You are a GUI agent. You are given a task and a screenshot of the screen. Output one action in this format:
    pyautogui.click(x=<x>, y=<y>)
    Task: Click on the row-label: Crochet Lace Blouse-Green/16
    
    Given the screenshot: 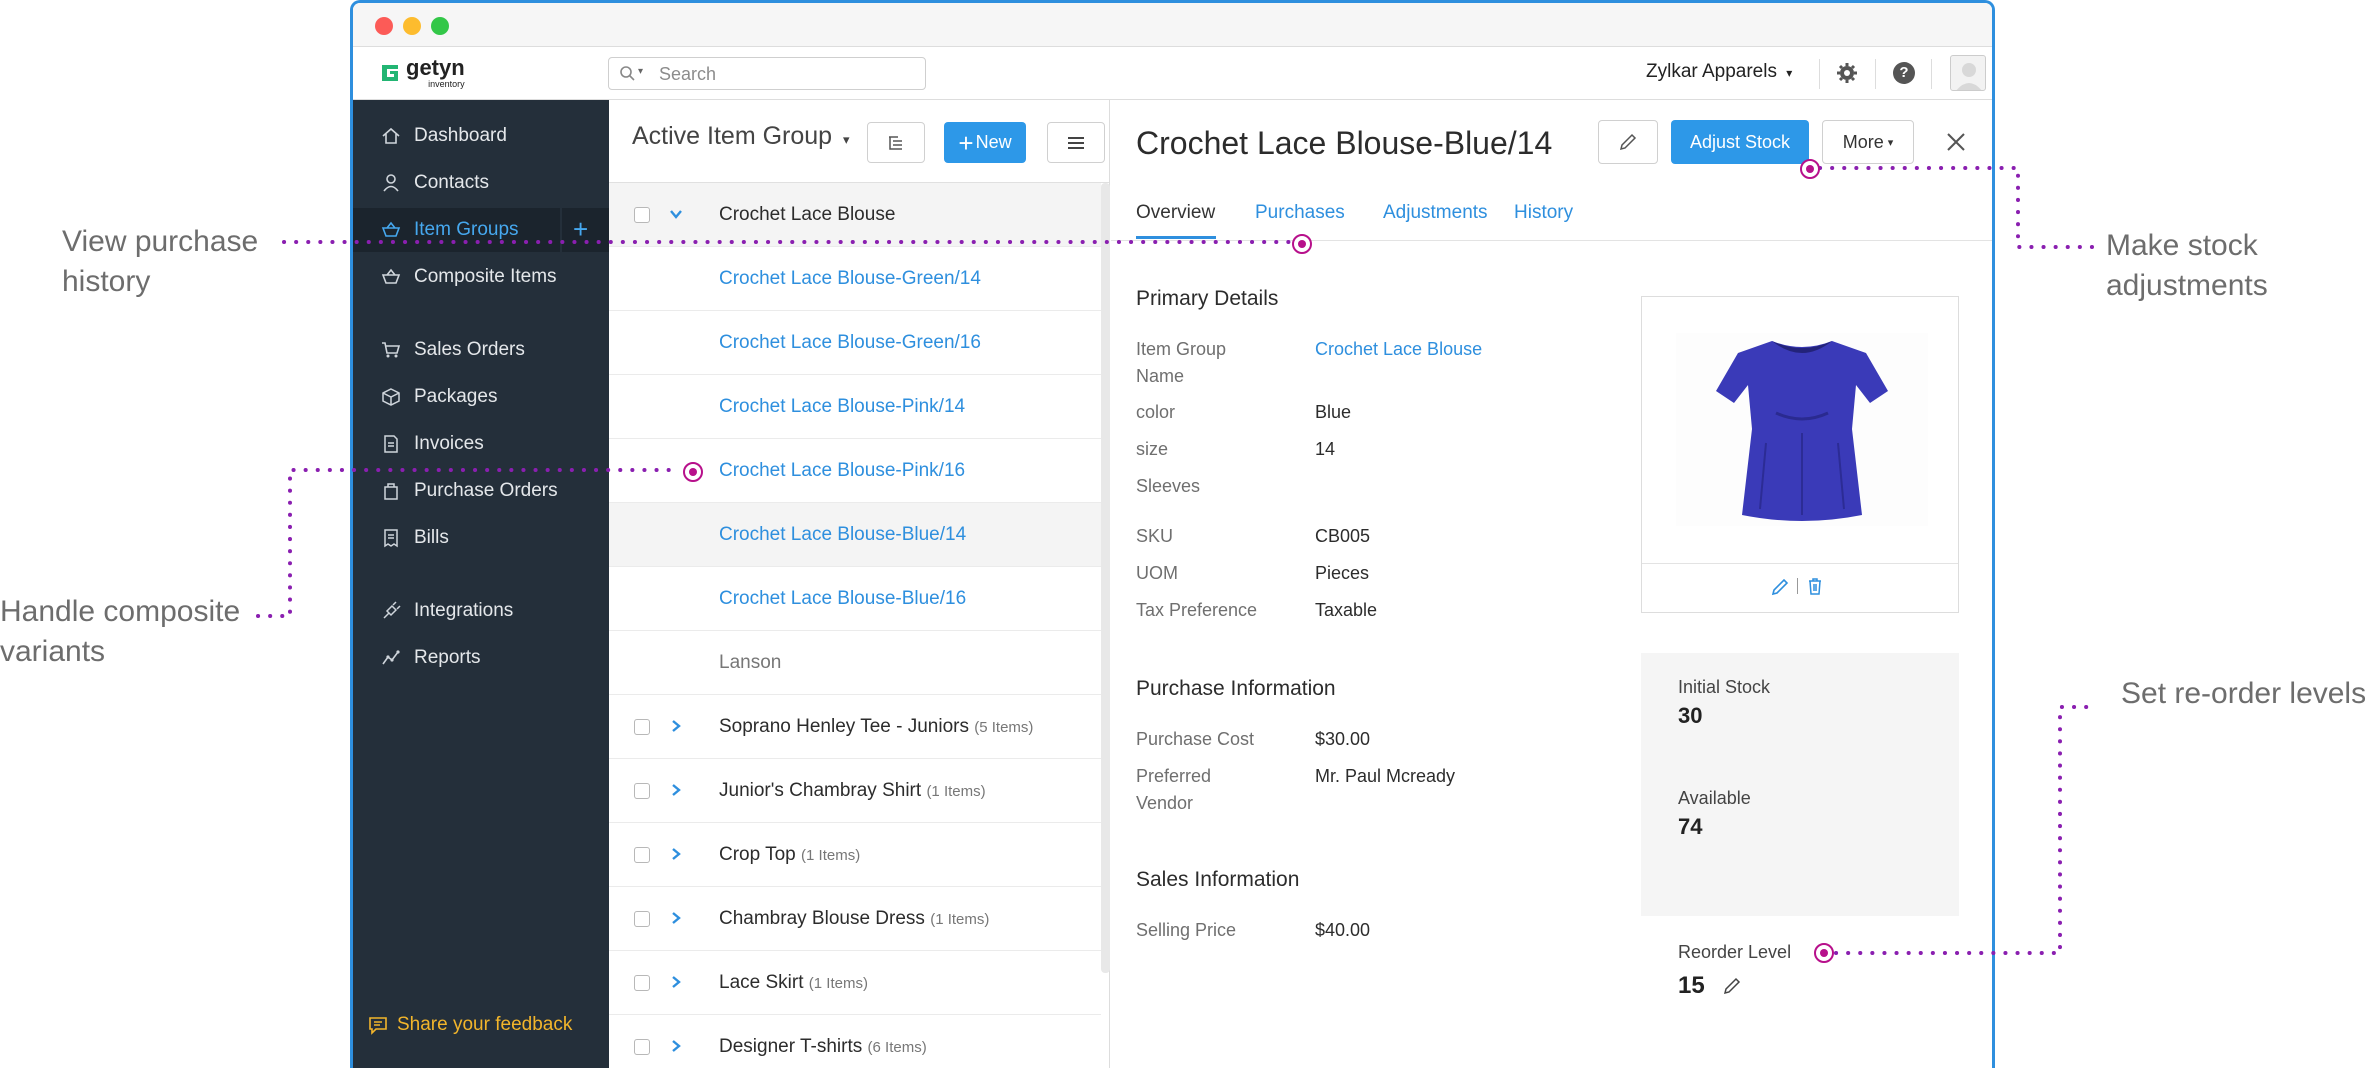 What is the action you would take?
    pyautogui.click(x=850, y=342)
    